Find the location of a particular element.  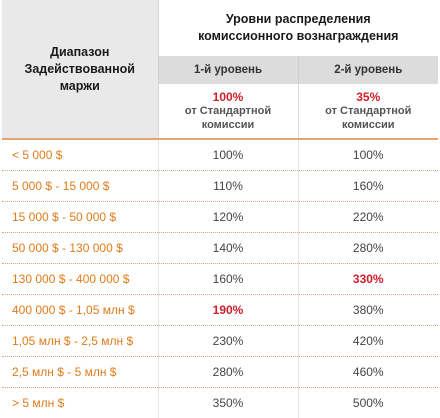

margin-range-cell: 130 000 $ - 400 000 $ is located at coordinates (80, 279).